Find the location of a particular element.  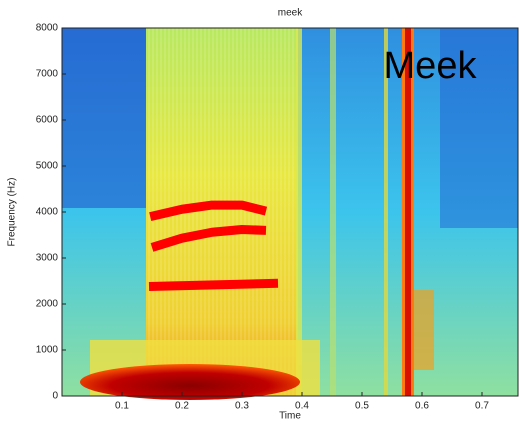

x-tick-label: 0.4 is located at coordinates (302, 406).